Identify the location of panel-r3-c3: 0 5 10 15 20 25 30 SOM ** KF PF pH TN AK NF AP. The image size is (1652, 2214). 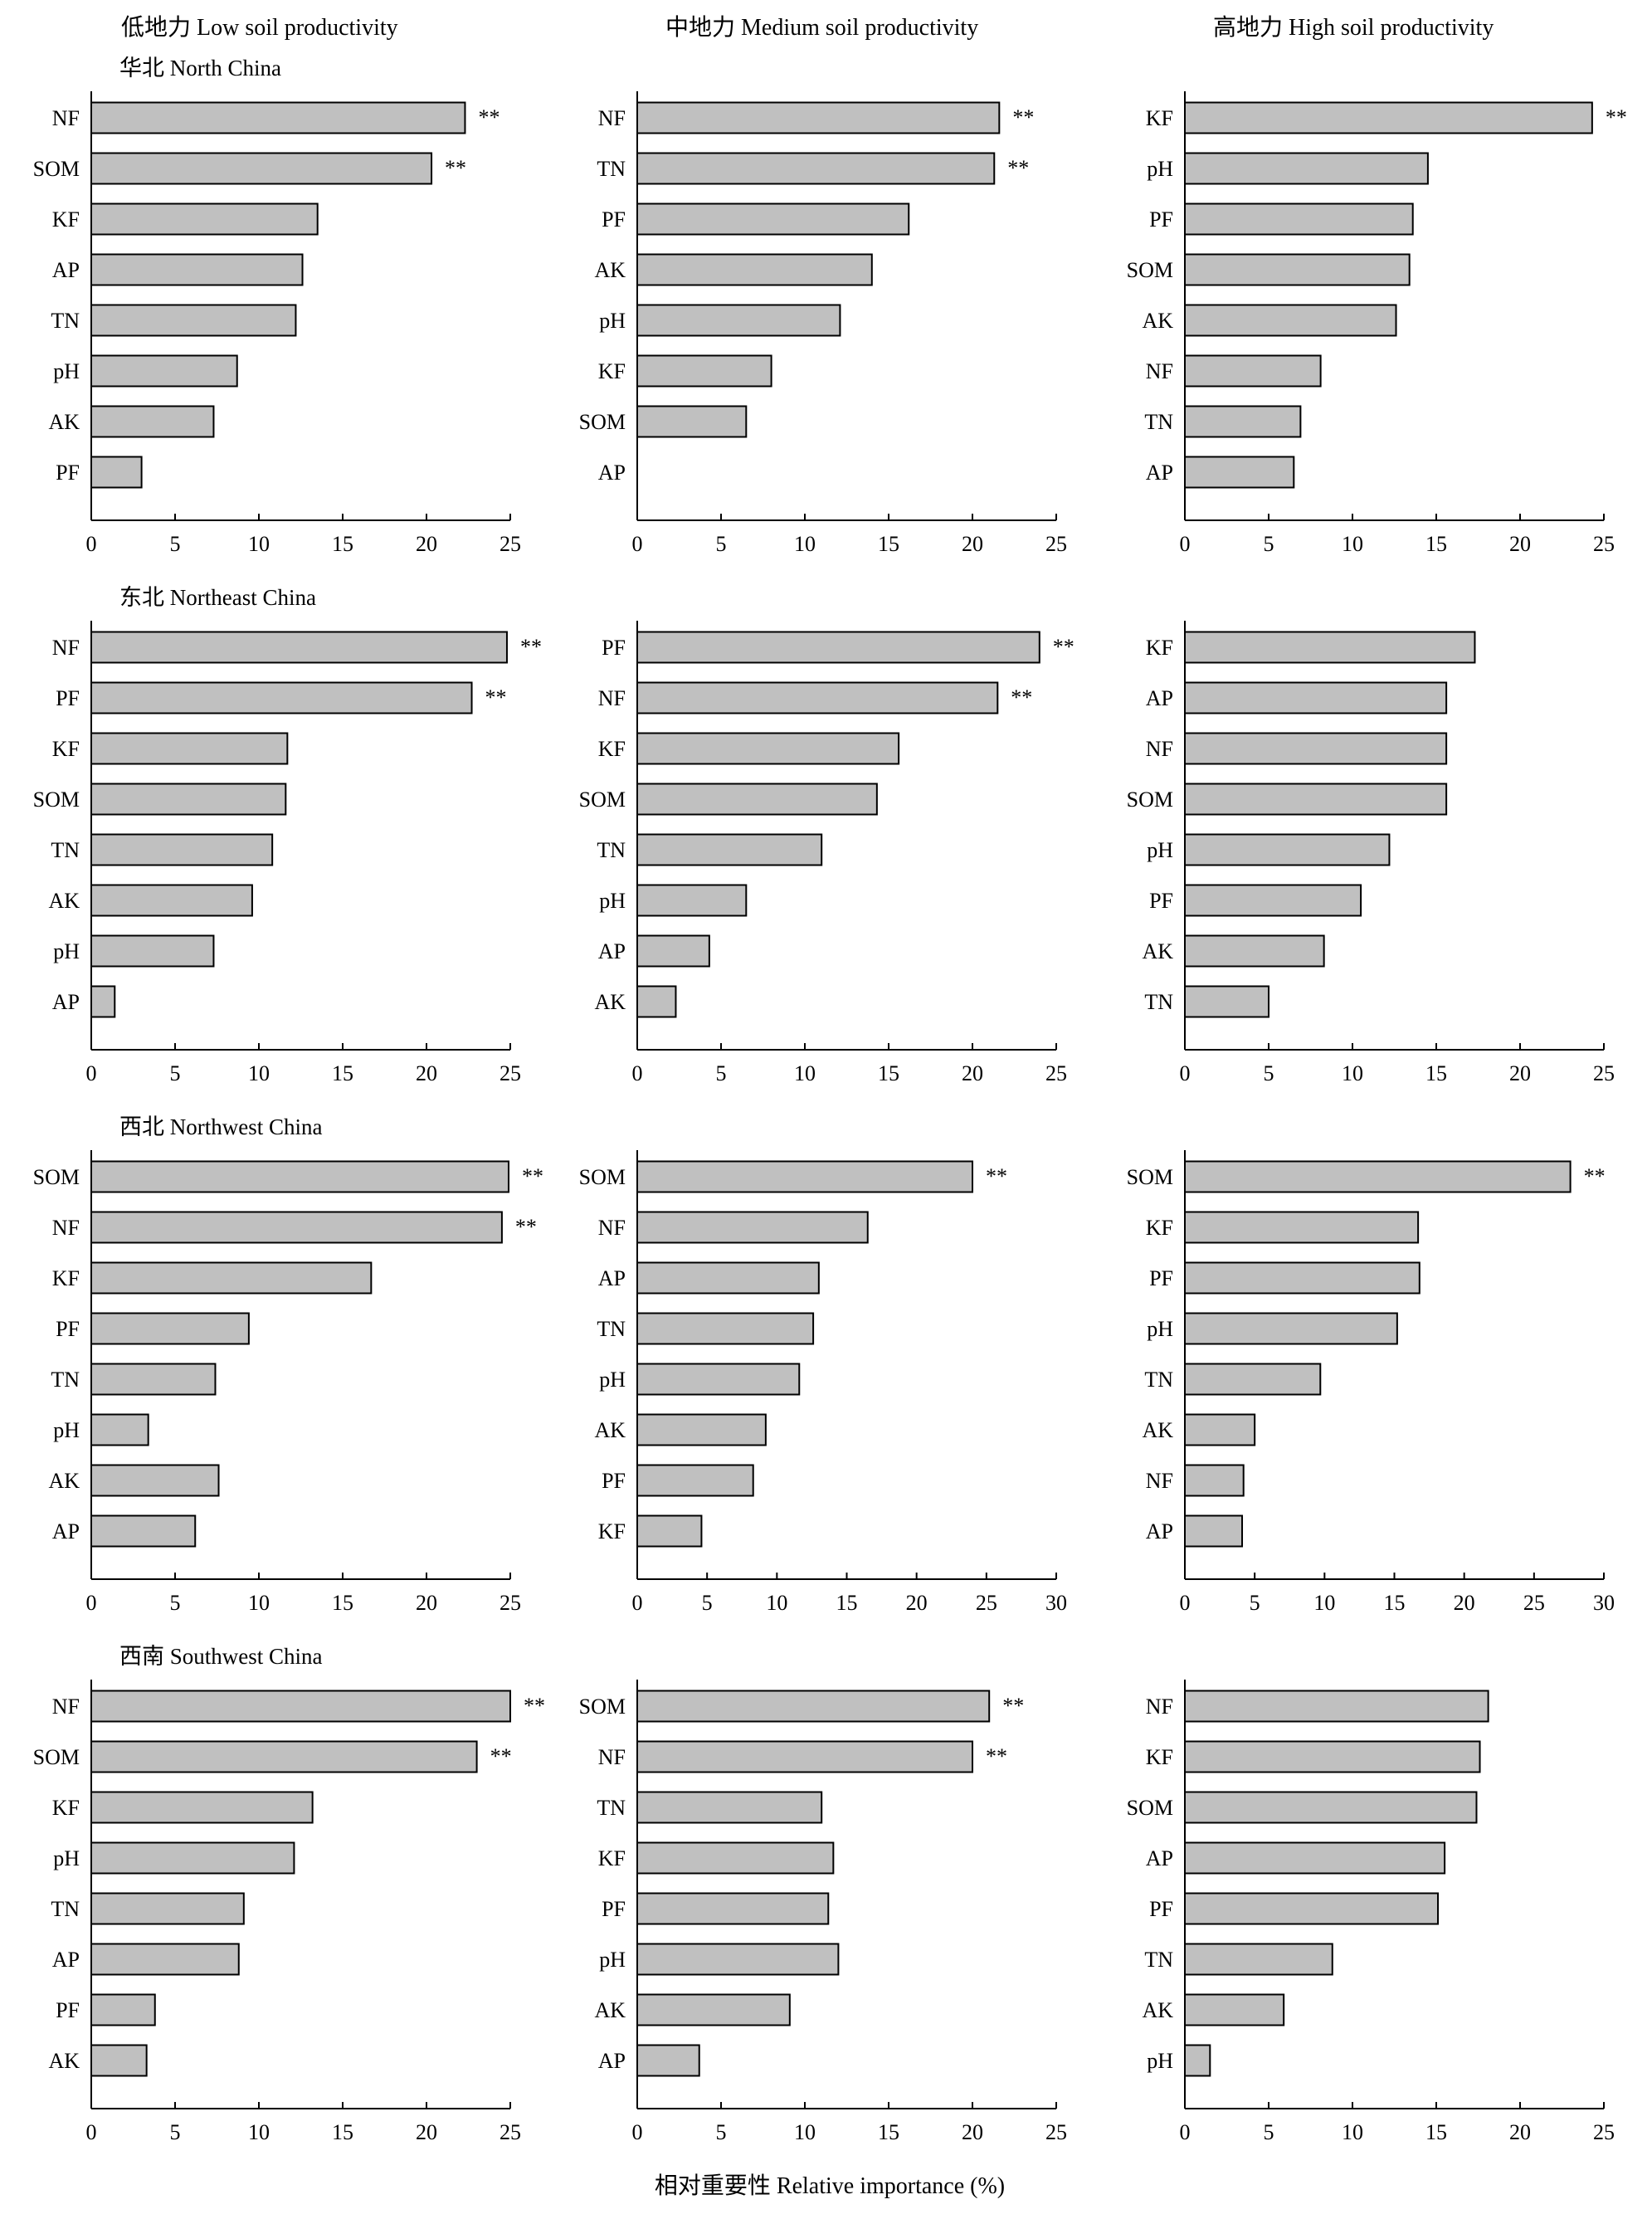
(1371, 1382).